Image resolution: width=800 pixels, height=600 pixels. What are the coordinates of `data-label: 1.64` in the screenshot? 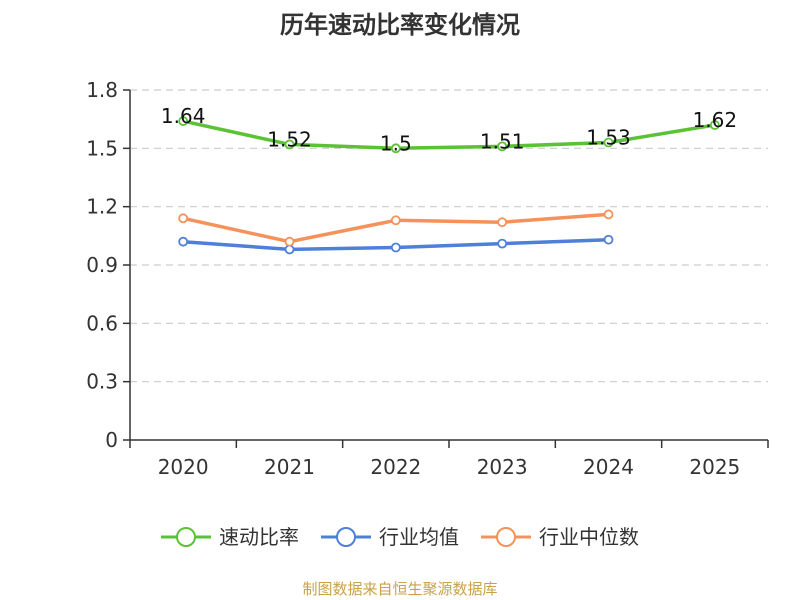 It's located at (183, 116).